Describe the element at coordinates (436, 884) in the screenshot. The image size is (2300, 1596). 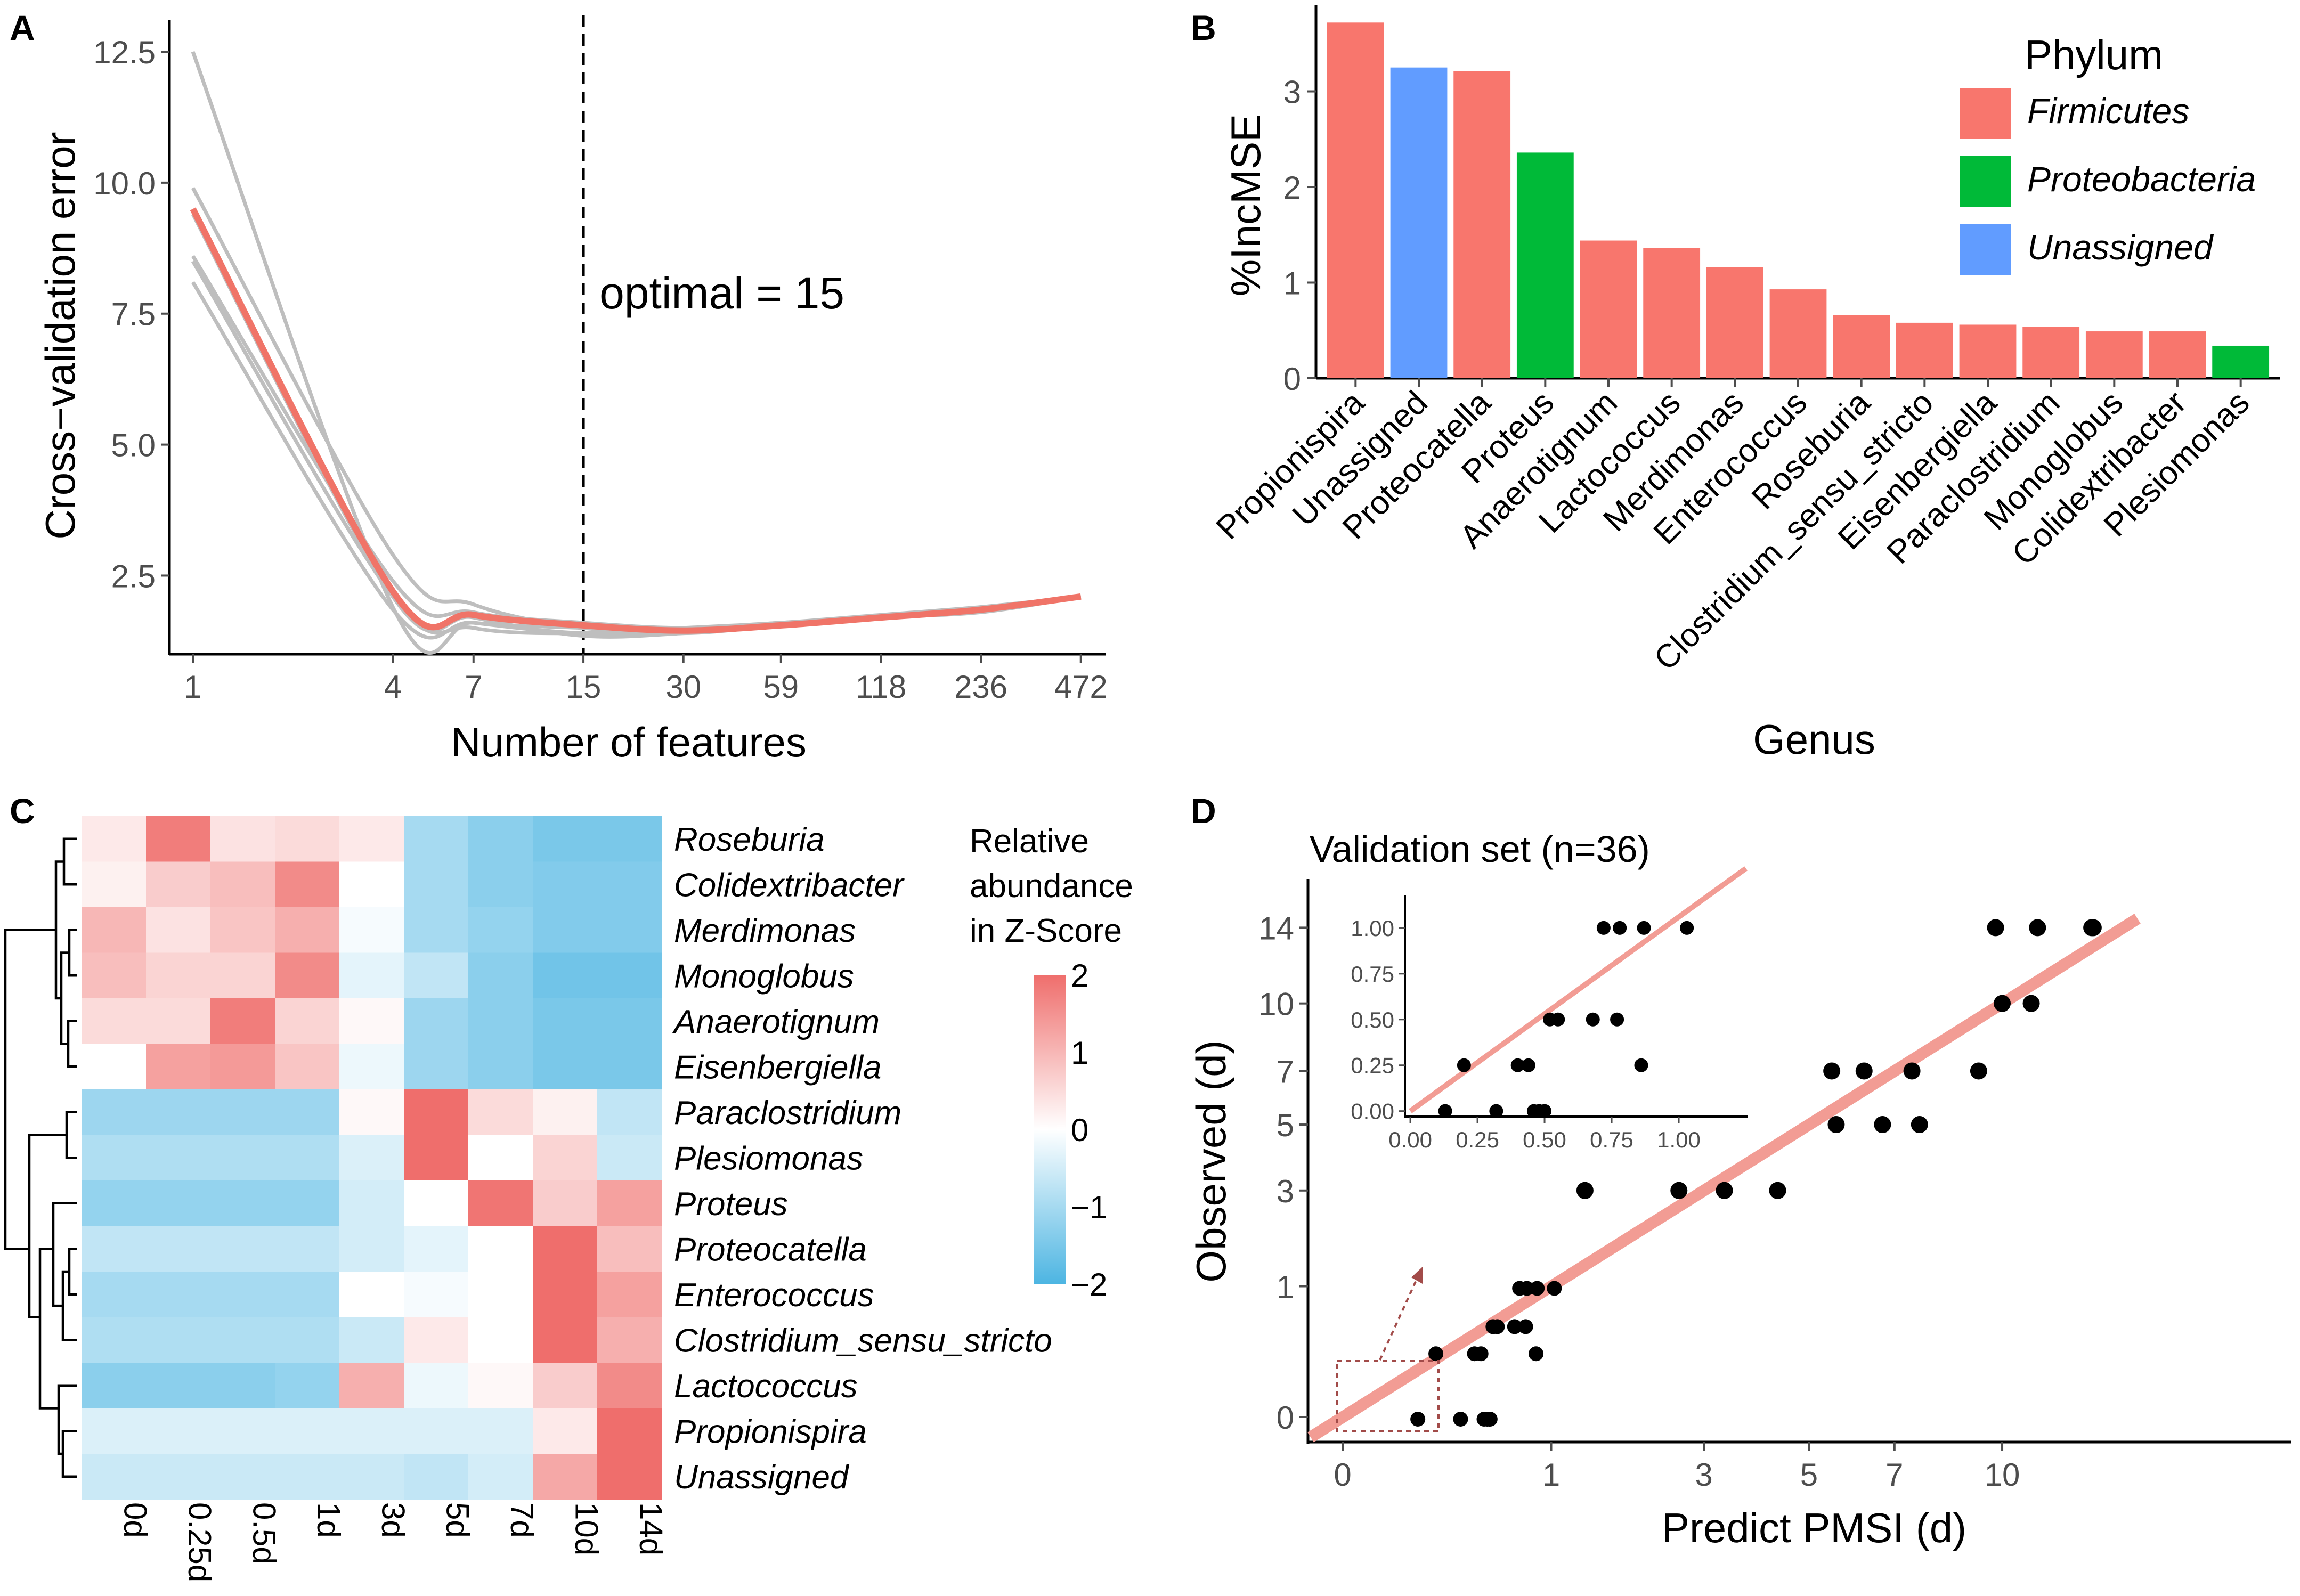
I see `c-cell-colidextribacter-5d` at that location.